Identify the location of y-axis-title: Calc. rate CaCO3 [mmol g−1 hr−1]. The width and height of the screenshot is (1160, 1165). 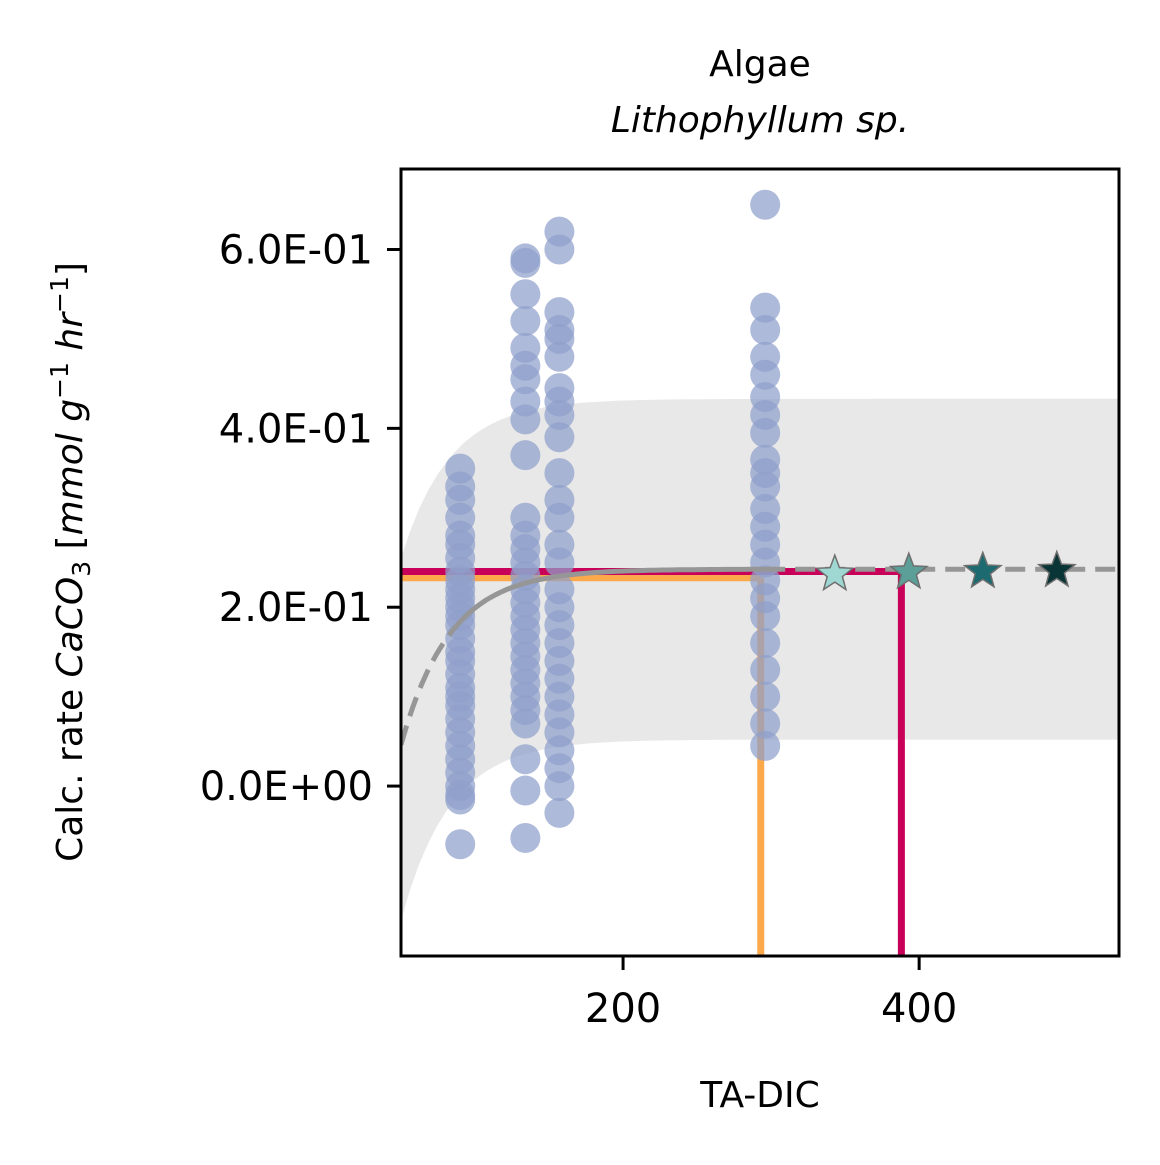
(70, 562).